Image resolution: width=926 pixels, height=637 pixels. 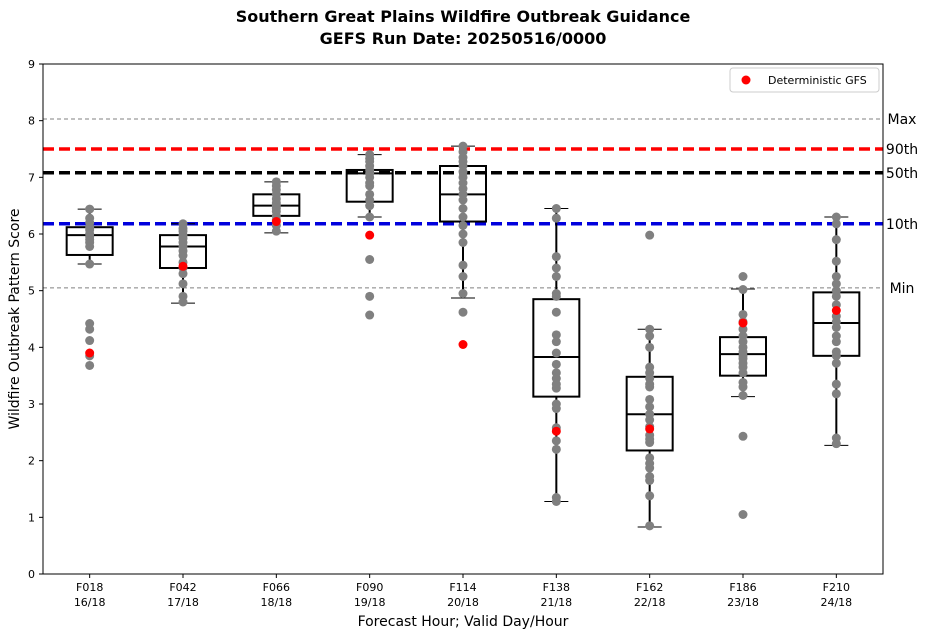 I want to click on deterministic-point-f162, so click(x=650, y=429).